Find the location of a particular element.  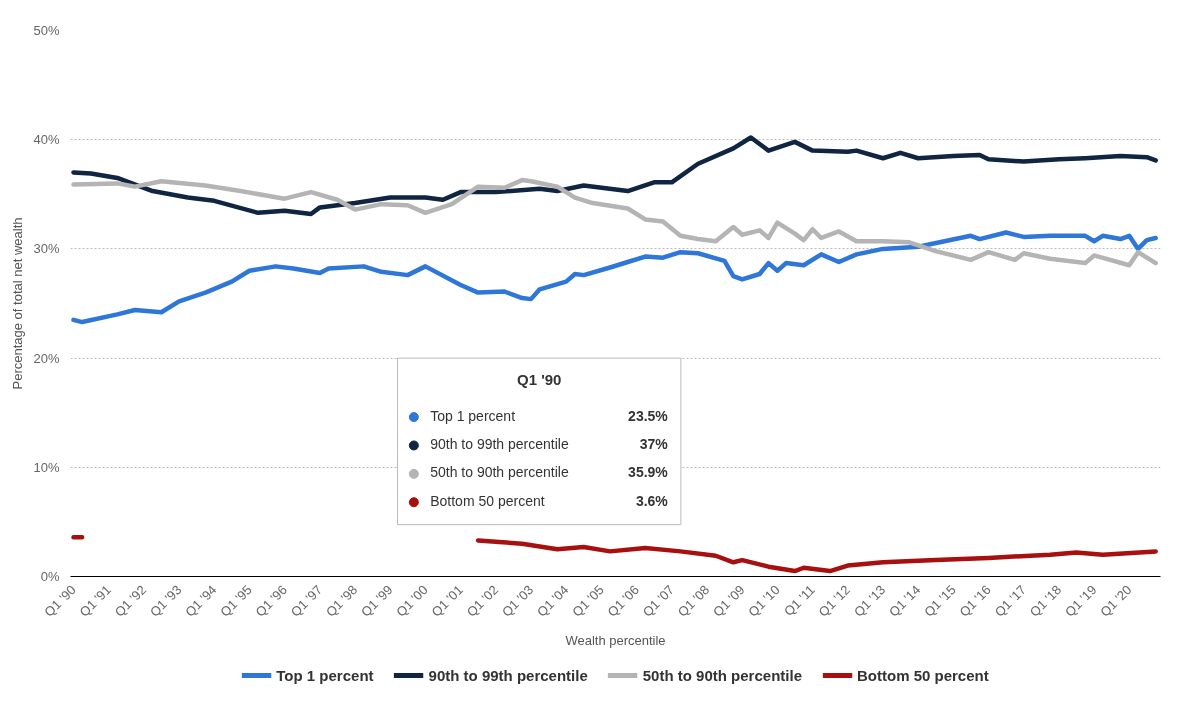

y-tick-label: 50% is located at coordinates (46, 30).